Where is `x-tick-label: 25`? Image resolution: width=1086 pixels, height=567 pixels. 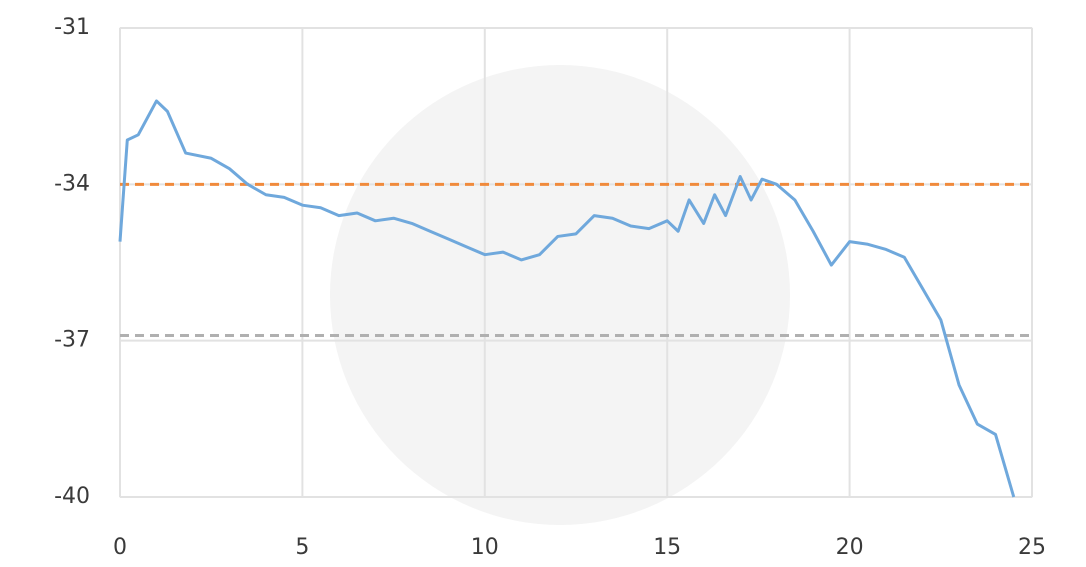
x-tick-label: 25 is located at coordinates (1032, 547).